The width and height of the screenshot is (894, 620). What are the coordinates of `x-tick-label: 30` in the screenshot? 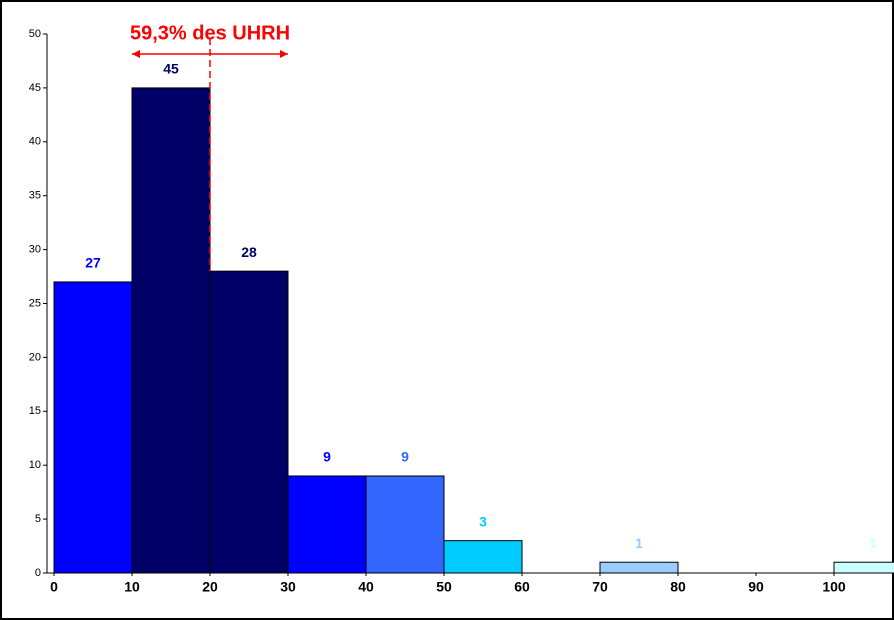 It's located at (288, 587).